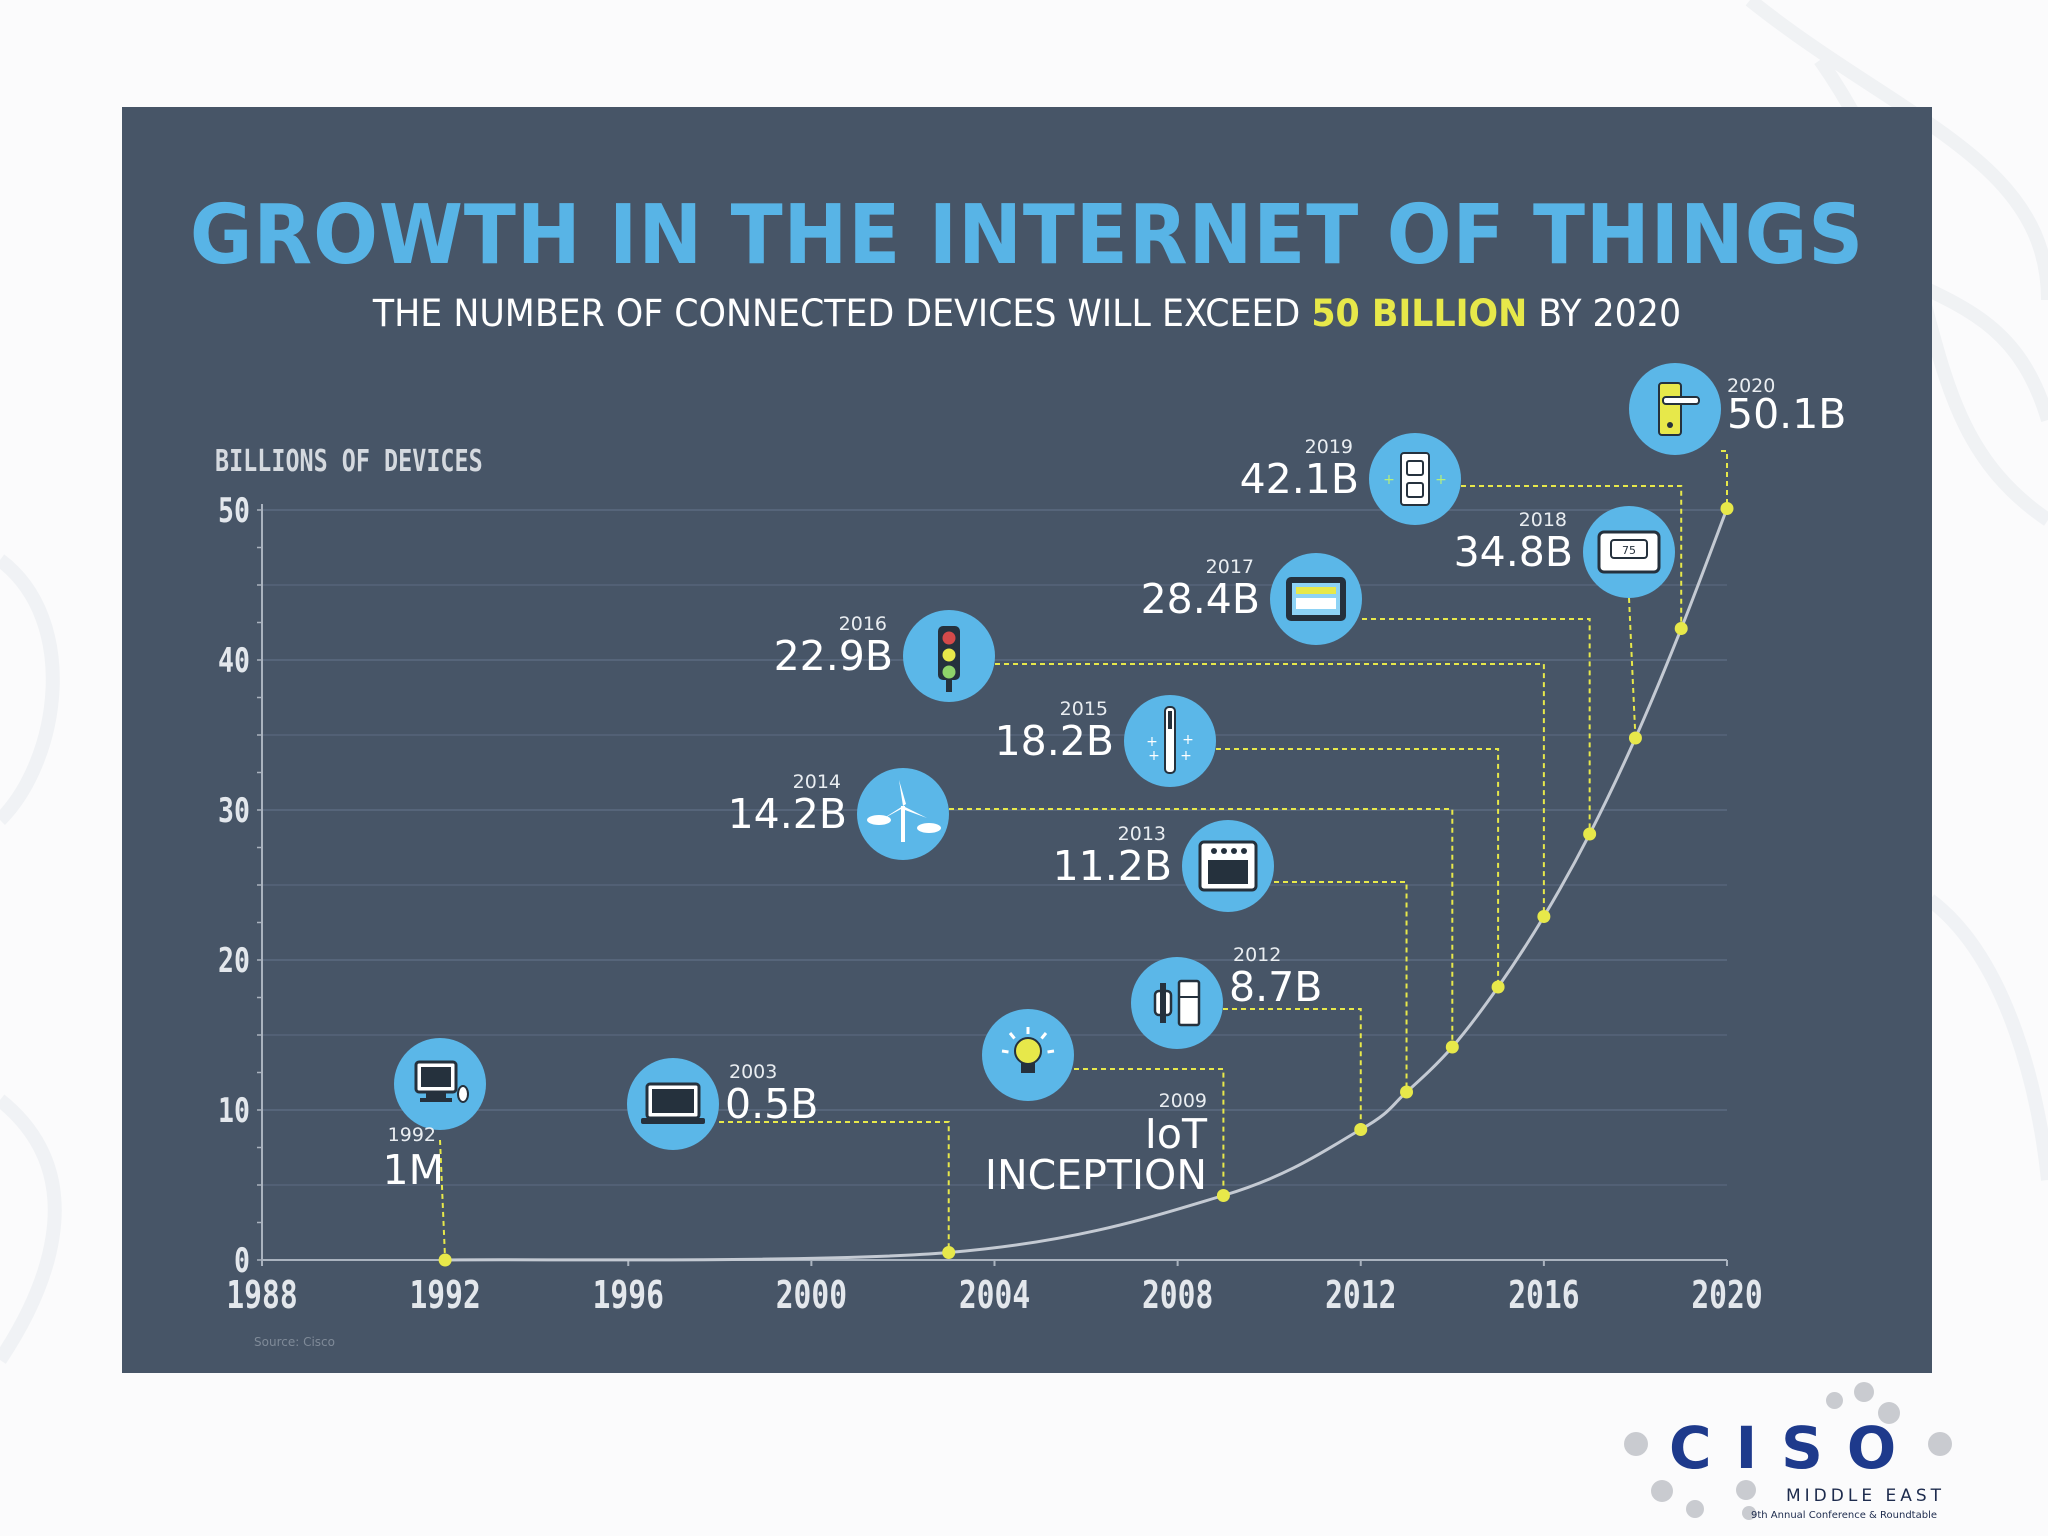 This screenshot has width=2048, height=1536. What do you see at coordinates (234, 1111) in the screenshot?
I see `y-tick-label: 10` at bounding box center [234, 1111].